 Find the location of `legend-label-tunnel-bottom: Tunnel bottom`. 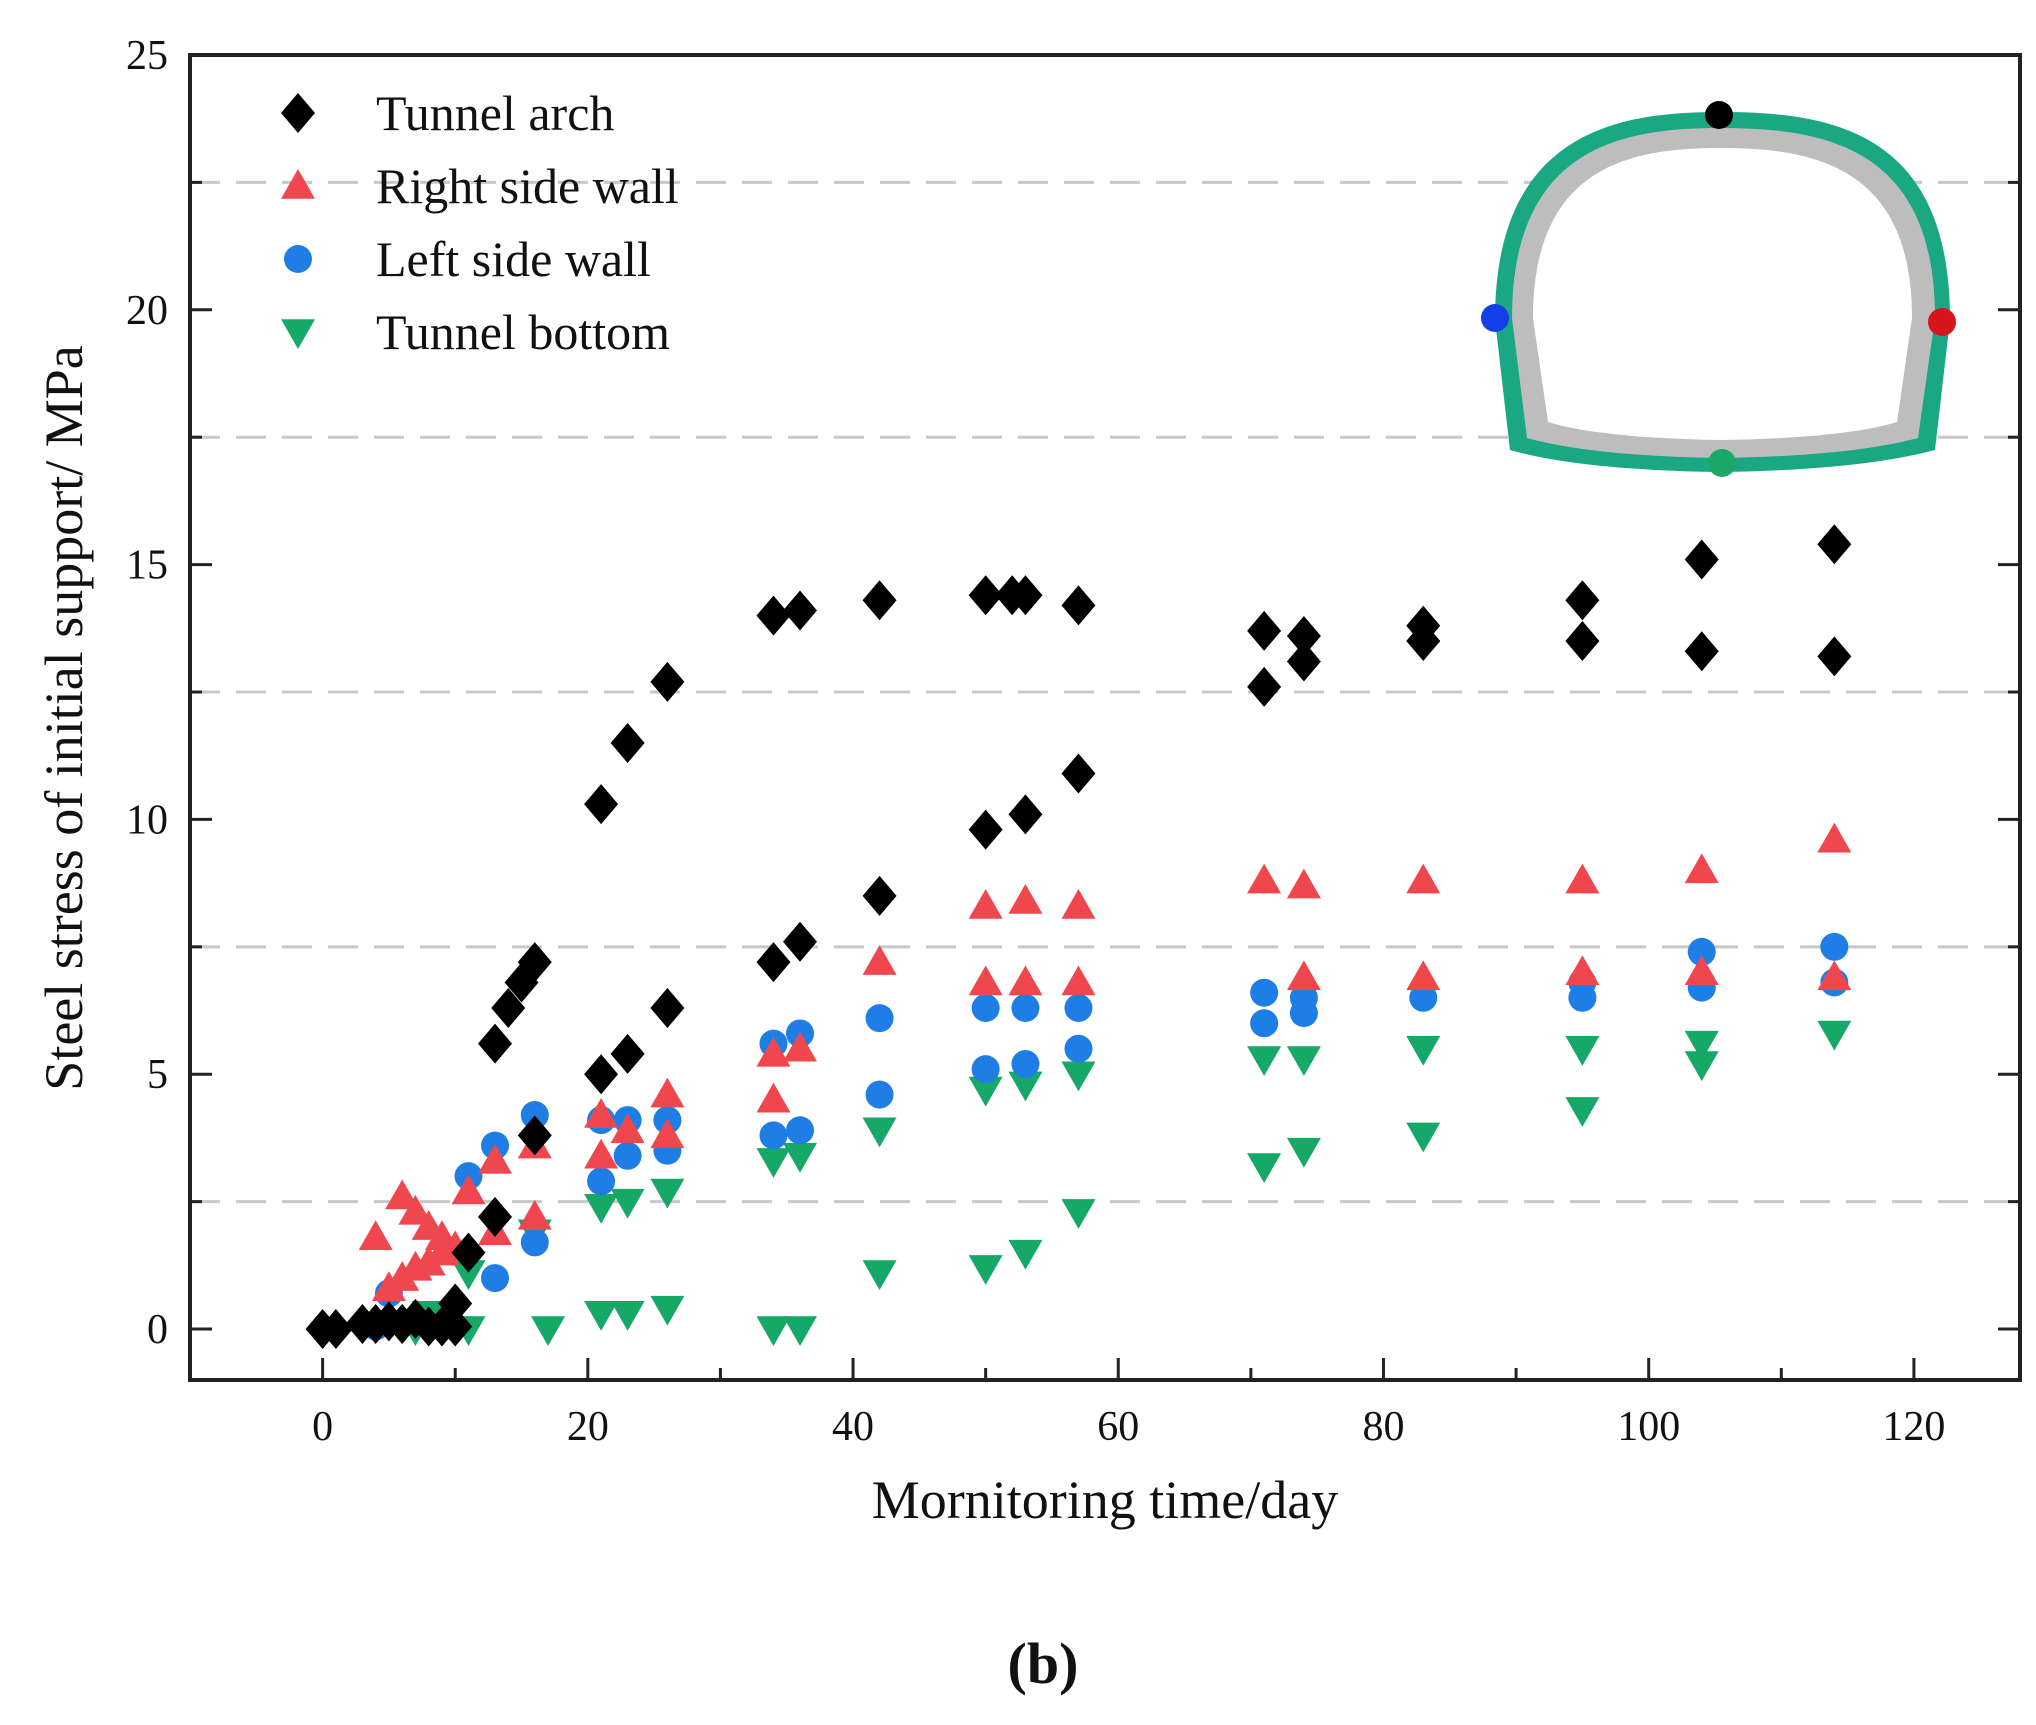

legend-label-tunnel-bottom: Tunnel bottom is located at coordinates (523, 332).